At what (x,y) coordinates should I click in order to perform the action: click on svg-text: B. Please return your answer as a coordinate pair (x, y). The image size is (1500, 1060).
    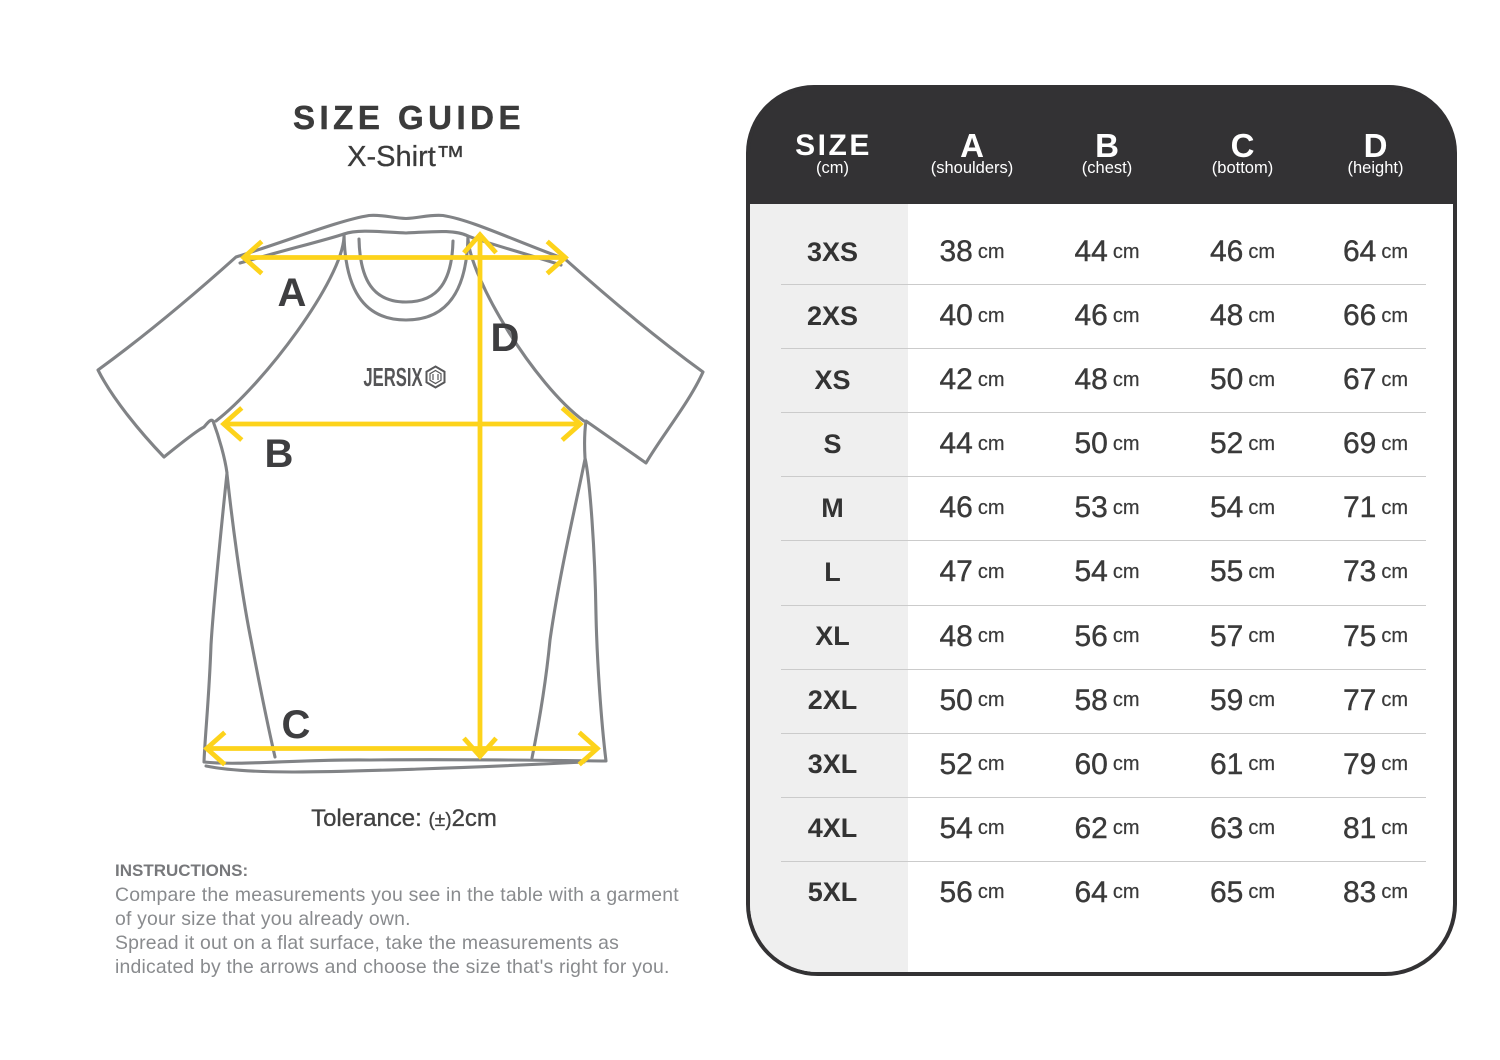
    Looking at the image, I should click on (279, 454).